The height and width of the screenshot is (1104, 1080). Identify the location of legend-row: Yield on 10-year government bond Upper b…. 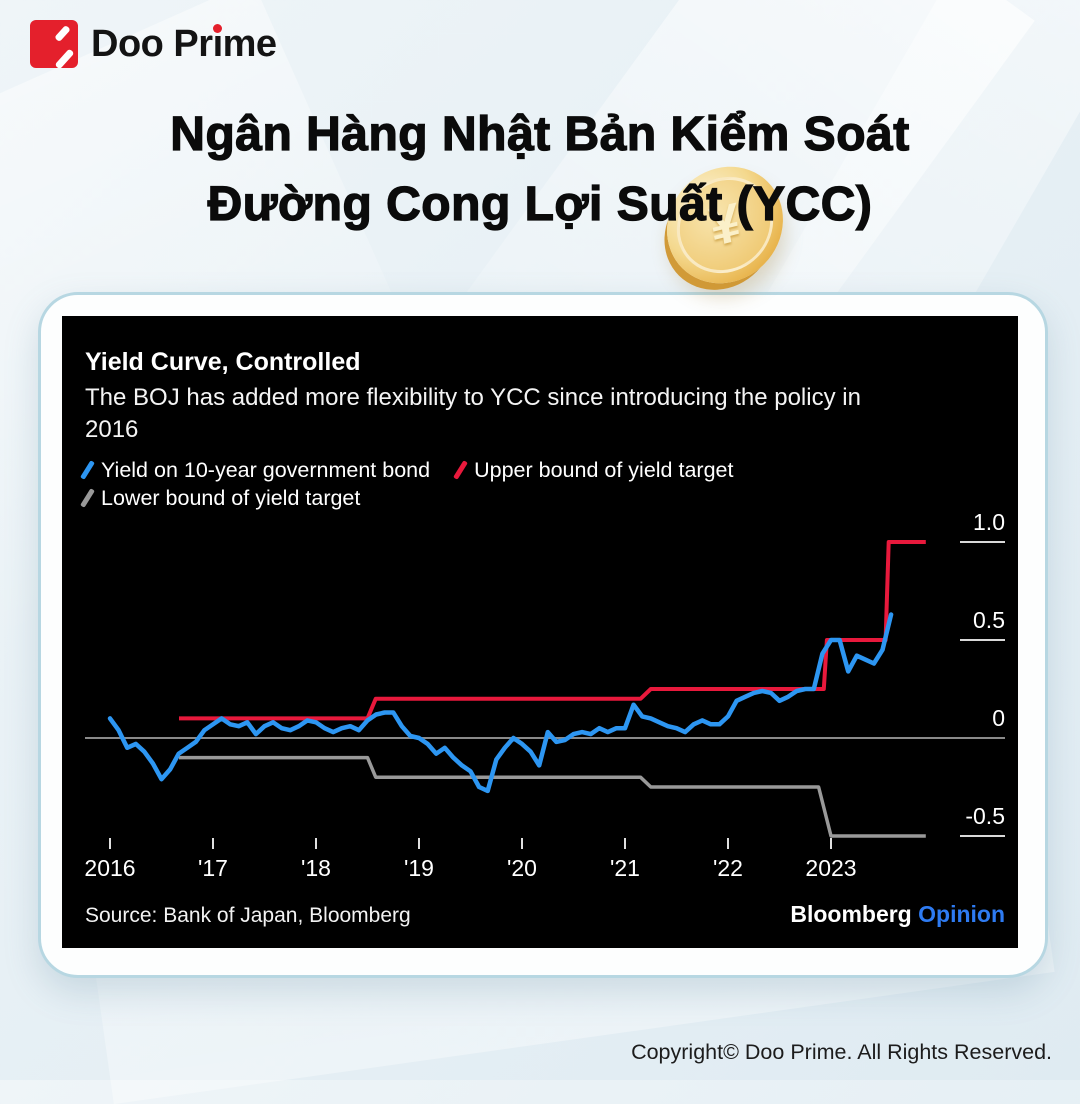
(420, 470).